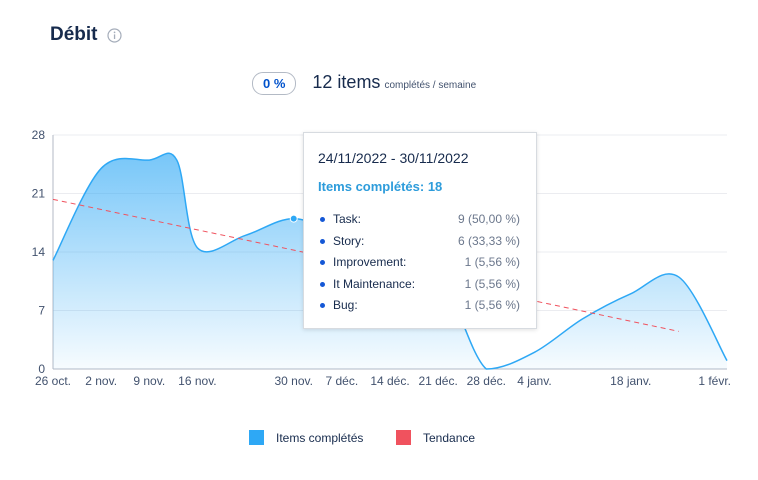 The height and width of the screenshot is (480, 758). Describe the element at coordinates (346, 82) in the screenshot. I see `items-count: 12 items` at that location.